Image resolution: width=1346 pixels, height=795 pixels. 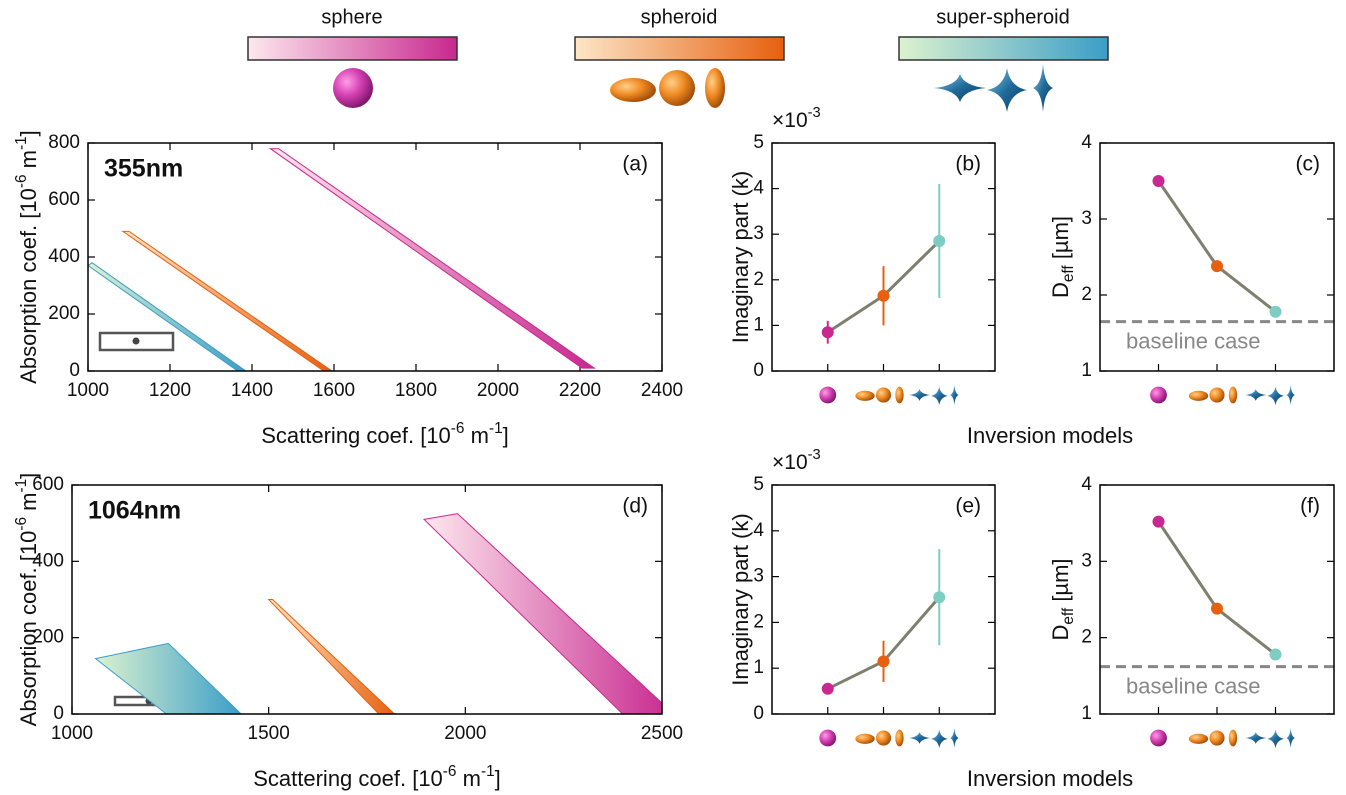 What do you see at coordinates (348, 778) in the screenshot?
I see `x-axis-label-part: Scattering coef. [10` at bounding box center [348, 778].